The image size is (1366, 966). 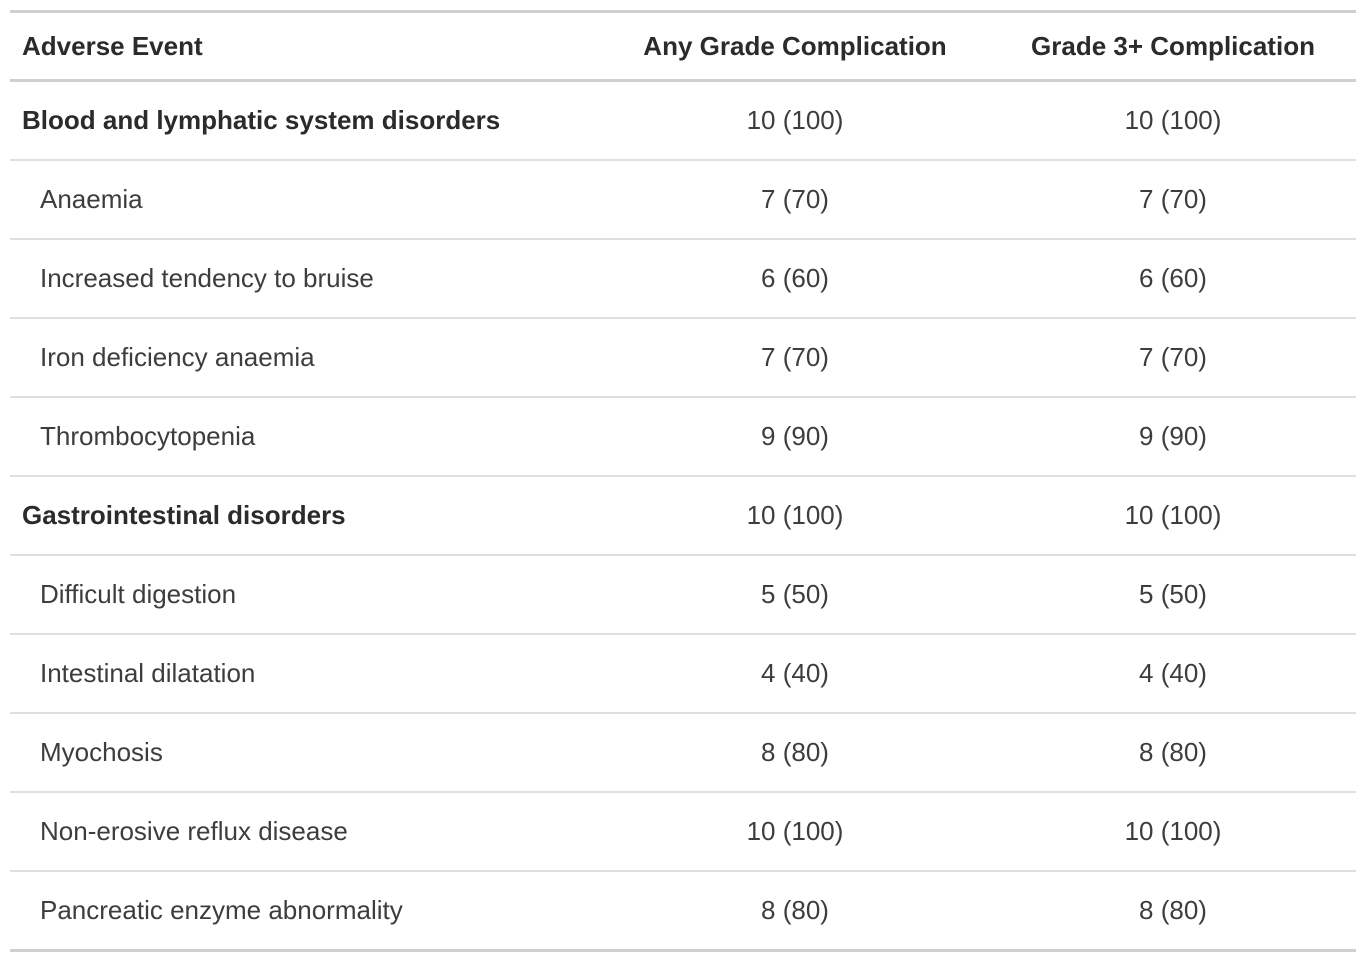 I want to click on table-row-difficult-digestion: Difficult digestion 5 (50) 5 (50), so click(x=683, y=595).